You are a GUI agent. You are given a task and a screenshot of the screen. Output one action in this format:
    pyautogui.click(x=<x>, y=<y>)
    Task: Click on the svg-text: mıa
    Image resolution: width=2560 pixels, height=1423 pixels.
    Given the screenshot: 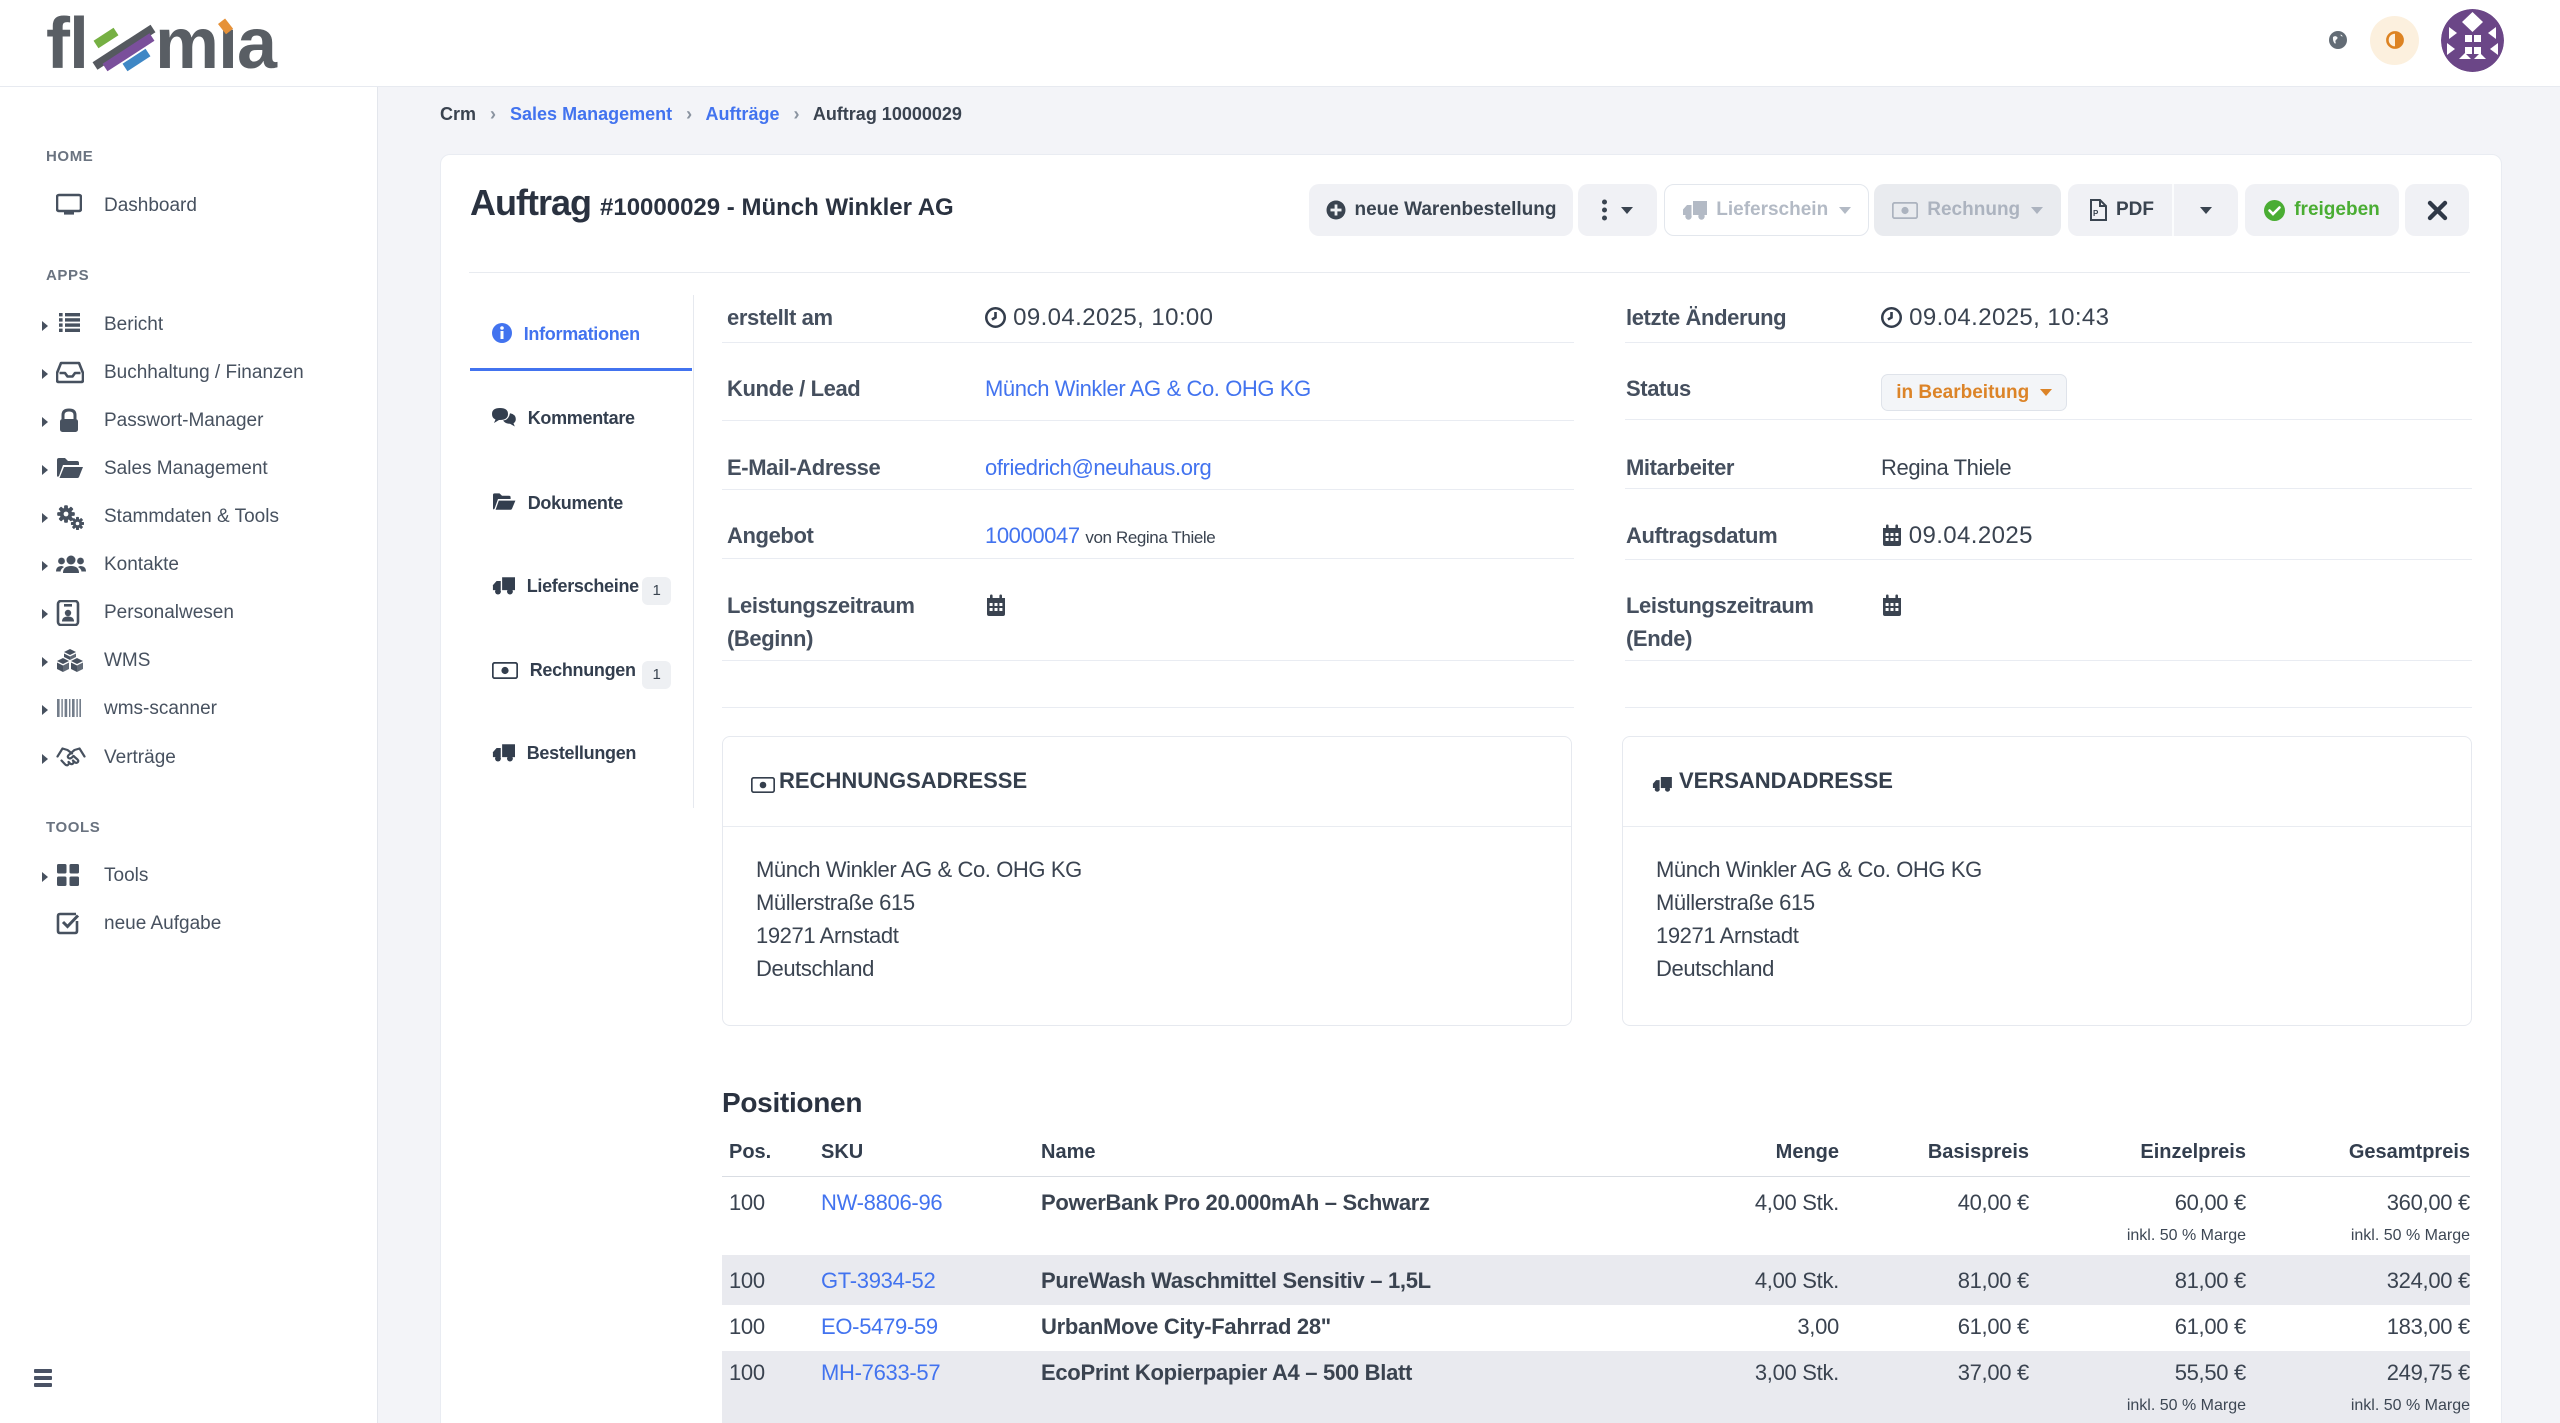 What is the action you would take?
    pyautogui.click(x=216, y=44)
    